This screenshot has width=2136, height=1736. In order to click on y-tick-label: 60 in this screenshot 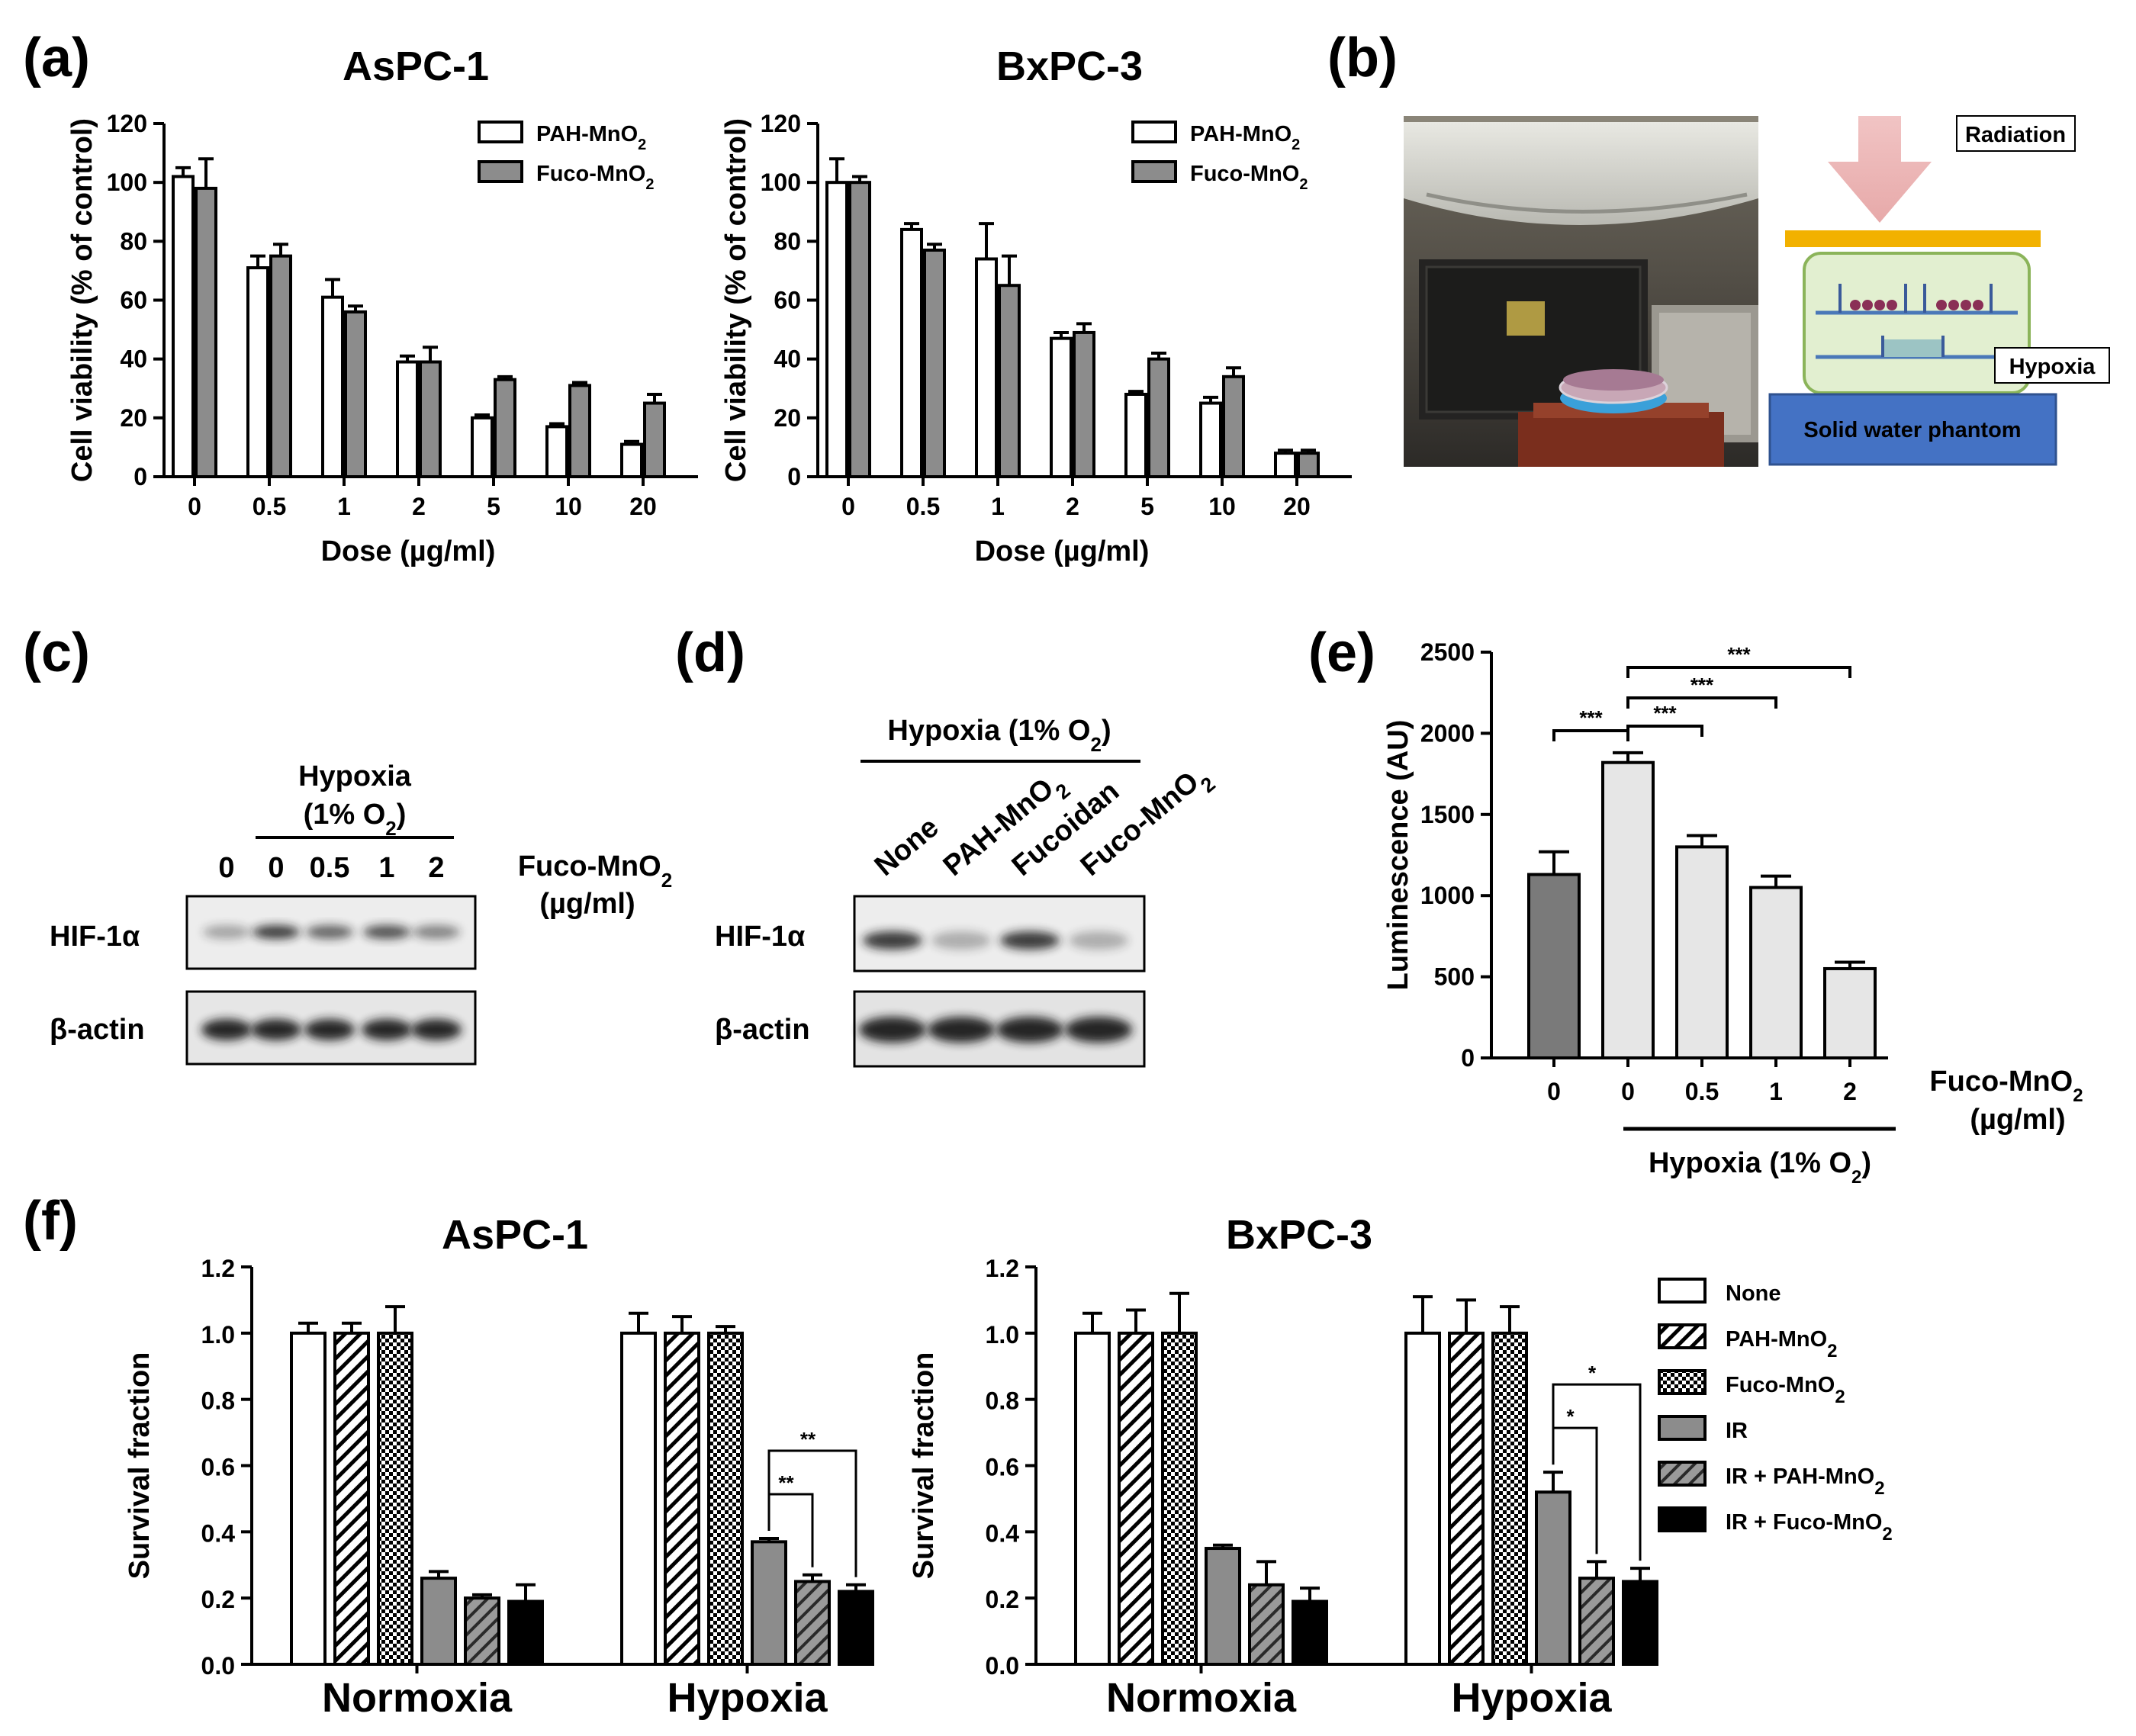, I will do `click(788, 300)`.